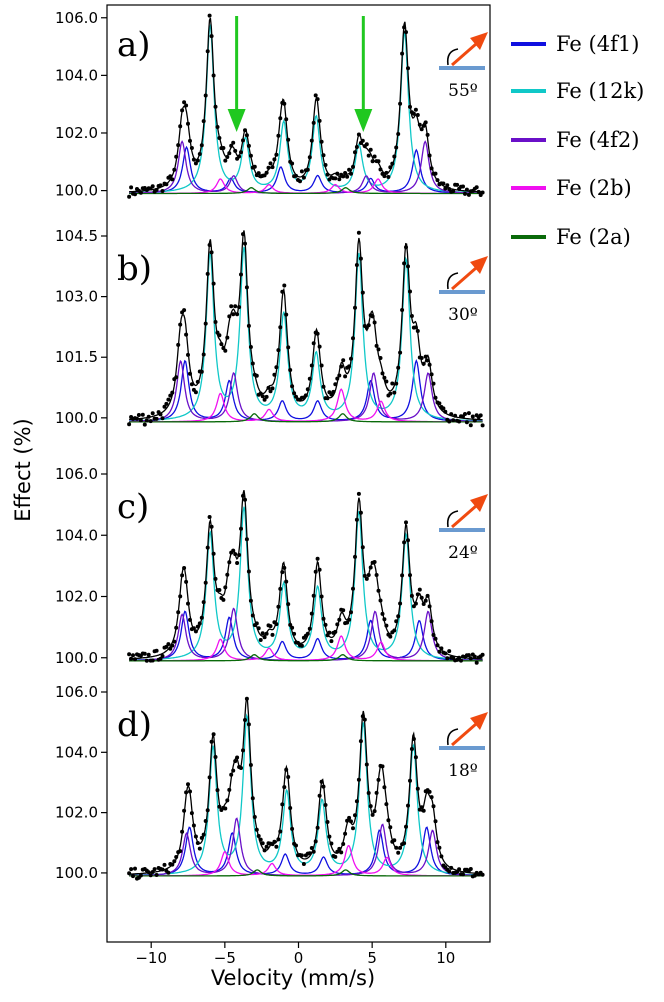 This screenshot has height=1002, width=664. Describe the element at coordinates (479, 503) in the screenshot. I see `beam-arrowhead-icon` at that location.